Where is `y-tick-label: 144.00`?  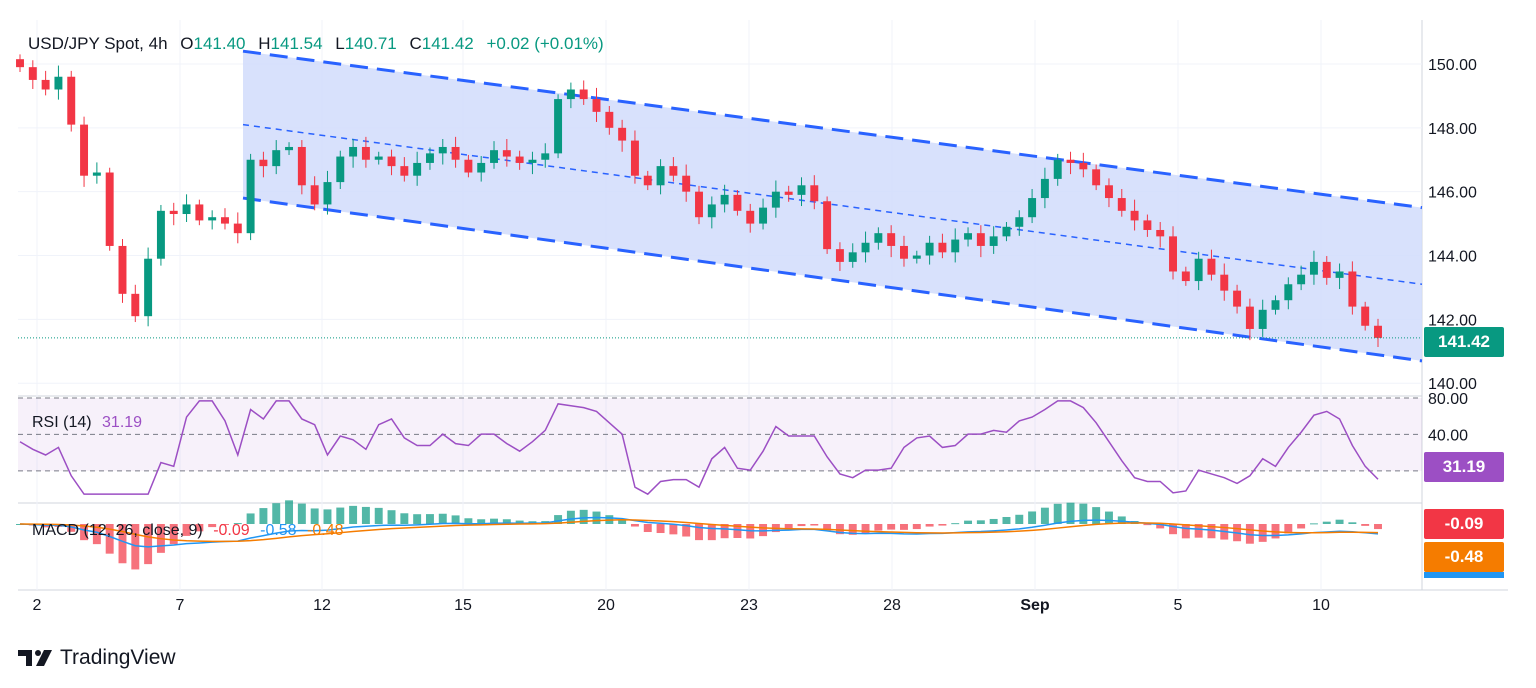 y-tick-label: 144.00 is located at coordinates (1452, 257).